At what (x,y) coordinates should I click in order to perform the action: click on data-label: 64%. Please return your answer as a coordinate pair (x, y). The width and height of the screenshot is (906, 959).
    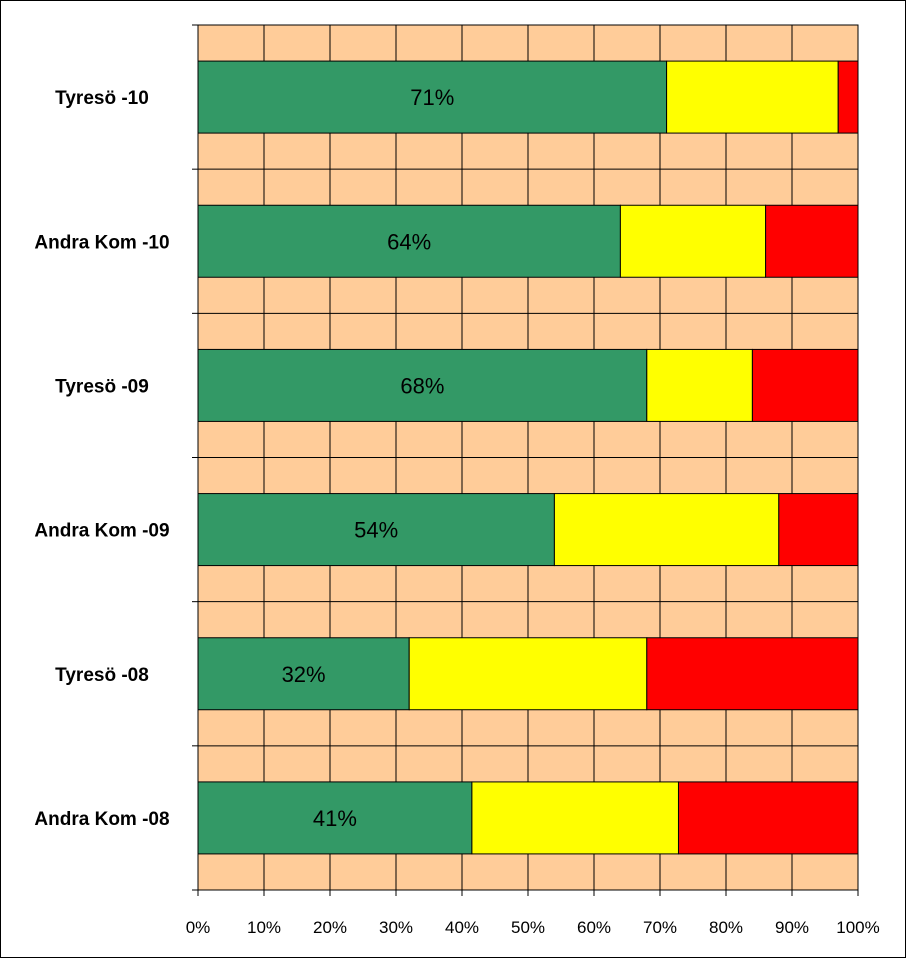
    Looking at the image, I should click on (409, 241).